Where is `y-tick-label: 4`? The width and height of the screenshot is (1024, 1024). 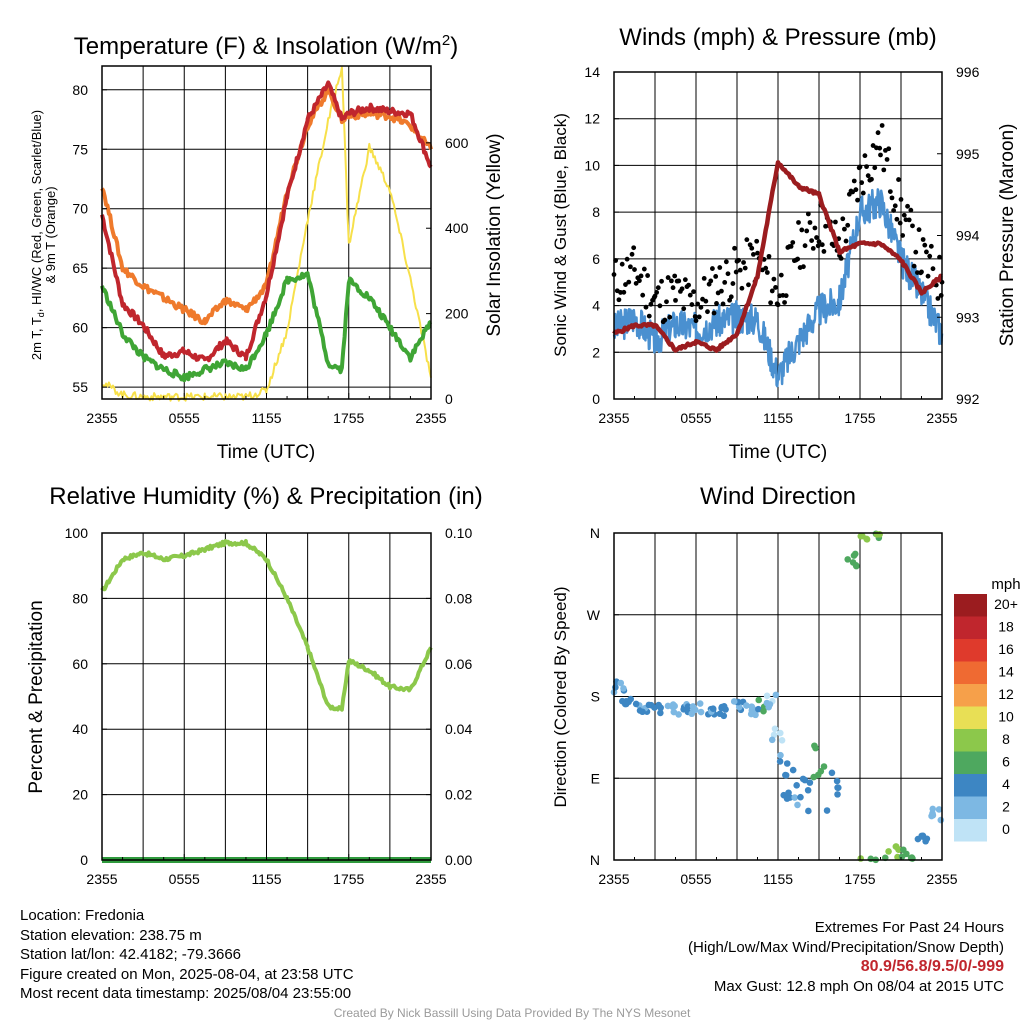
y-tick-label: 4 is located at coordinates (596, 306).